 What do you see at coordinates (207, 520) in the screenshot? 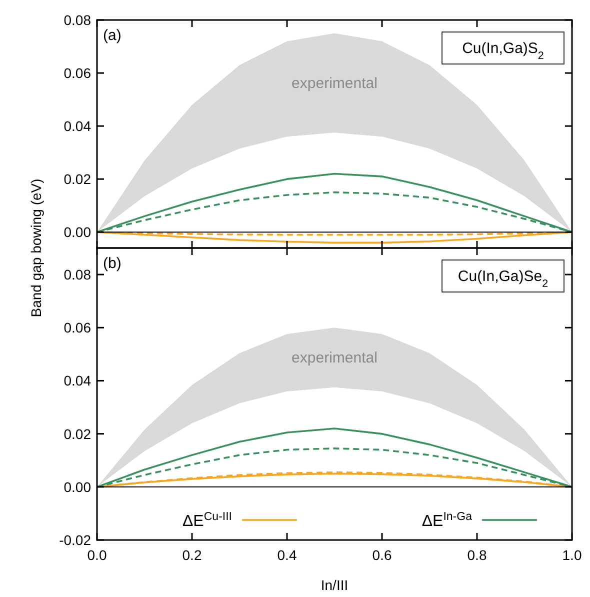
I see `legend-label: ΔE$^{Cu-III}$` at bounding box center [207, 520].